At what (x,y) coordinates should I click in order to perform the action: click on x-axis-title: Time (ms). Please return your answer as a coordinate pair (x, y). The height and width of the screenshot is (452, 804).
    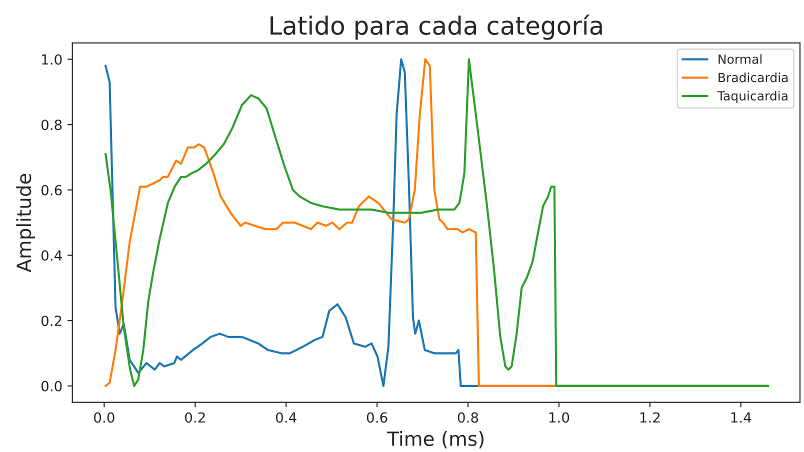
    Looking at the image, I should click on (435, 439).